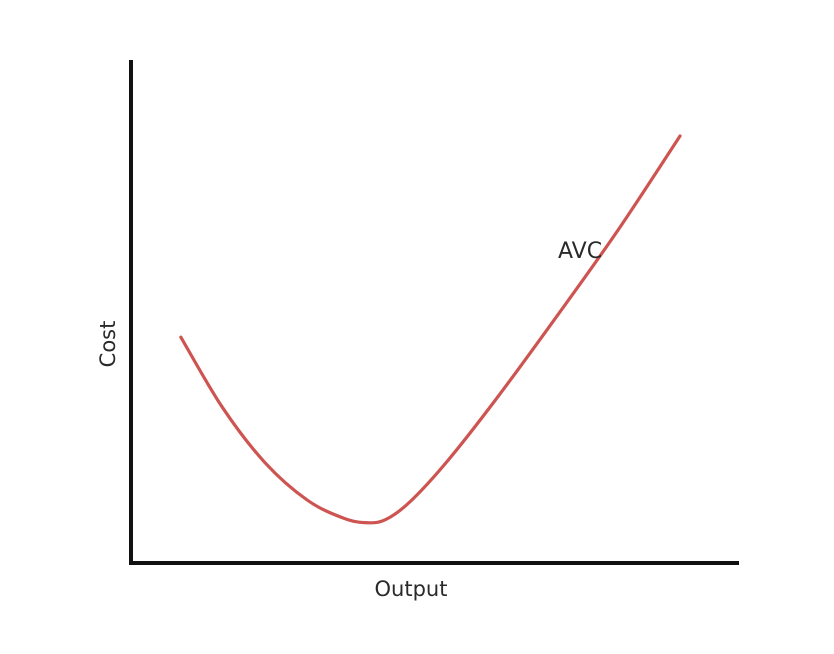  Describe the element at coordinates (580, 251) in the screenshot. I see `avc-label: AVC` at that location.